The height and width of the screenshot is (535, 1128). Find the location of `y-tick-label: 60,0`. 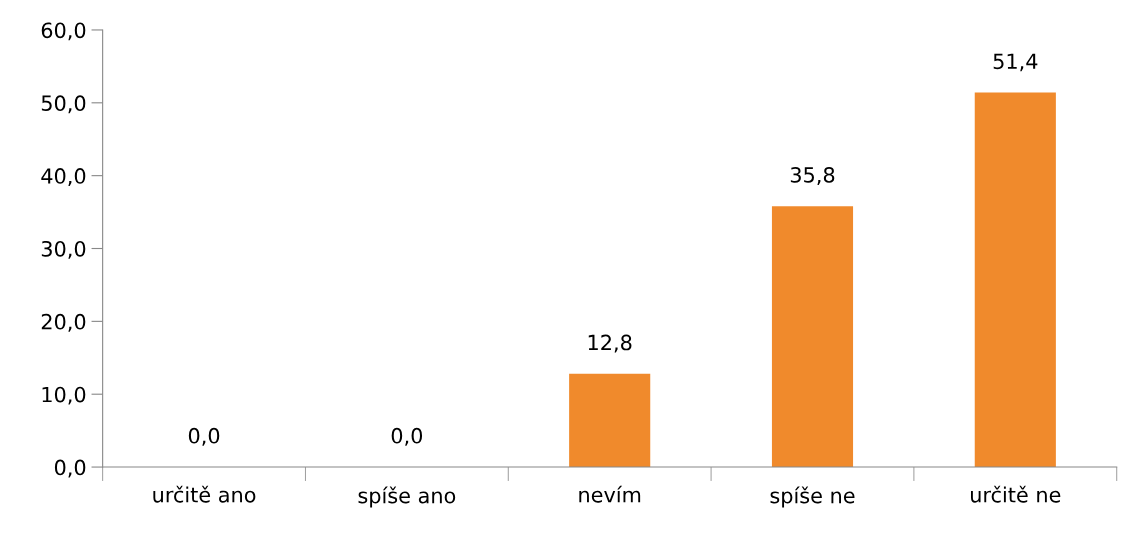

y-tick-label: 60,0 is located at coordinates (63, 31).